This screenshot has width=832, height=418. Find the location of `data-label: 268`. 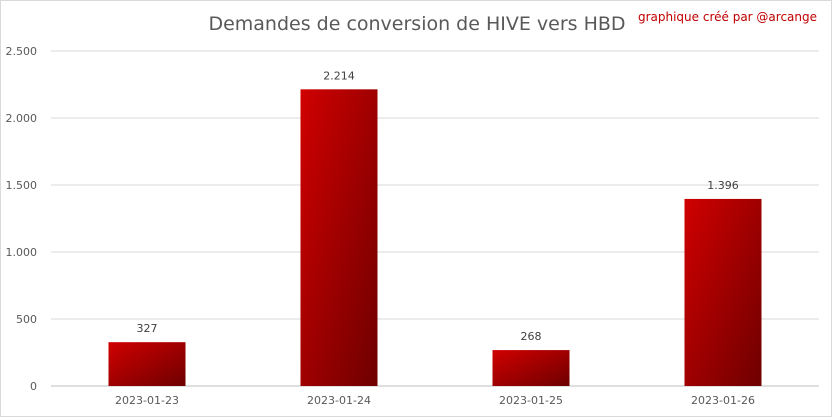

data-label: 268 is located at coordinates (531, 336).